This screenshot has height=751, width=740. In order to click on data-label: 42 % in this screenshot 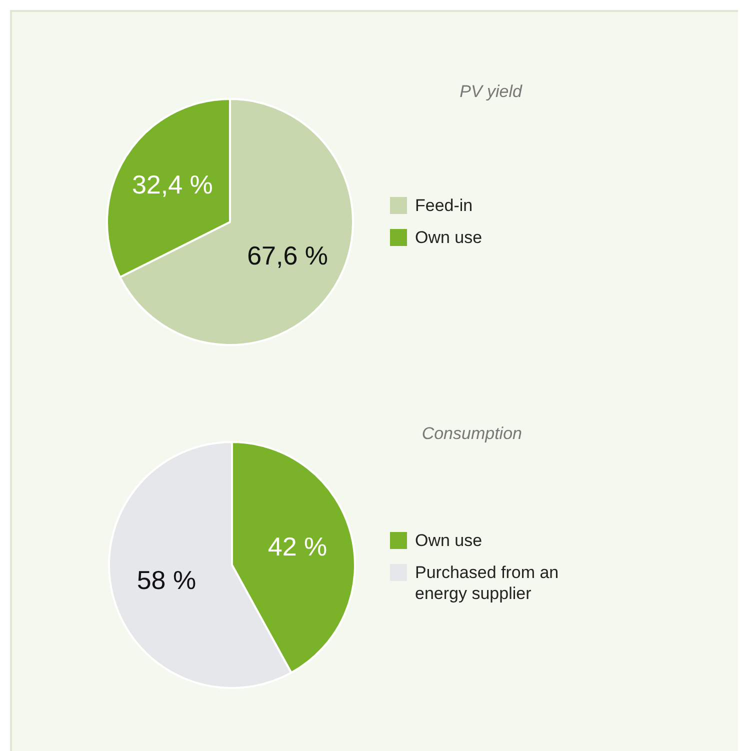, I will do `click(298, 546)`.